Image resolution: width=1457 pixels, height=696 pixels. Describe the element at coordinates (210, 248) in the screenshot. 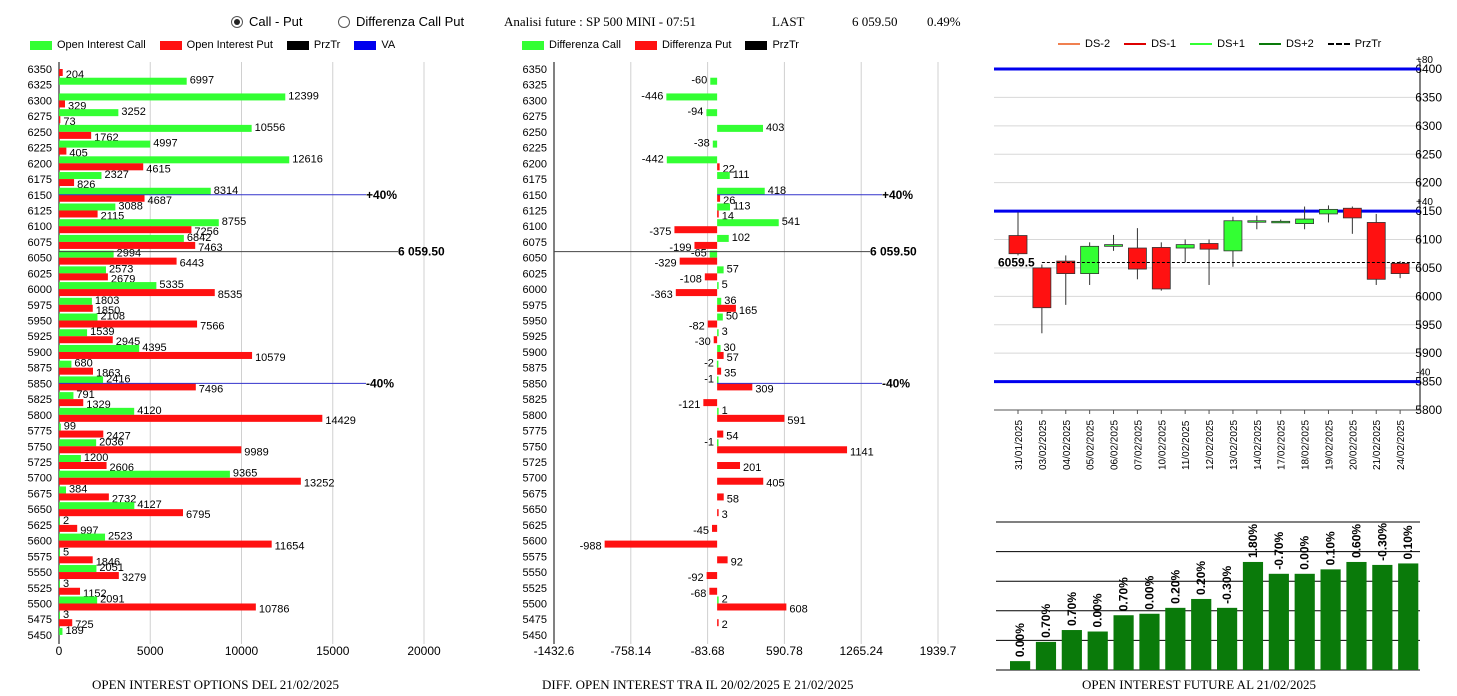

I see `put-value-label: 7463` at that location.